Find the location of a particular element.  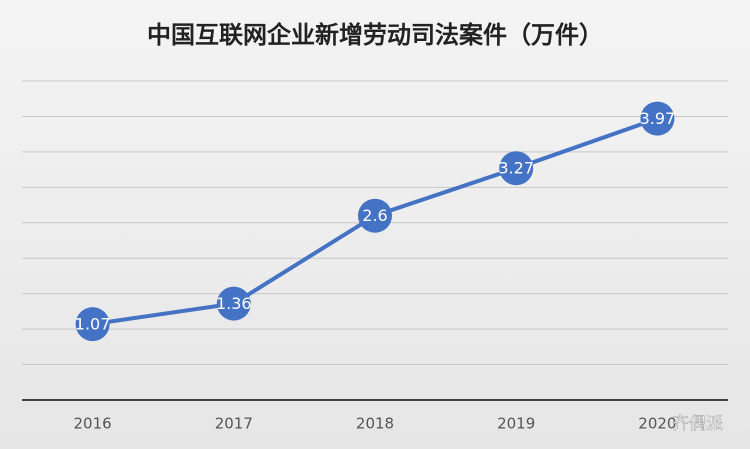

x-tick-label: 2018 is located at coordinates (375, 424).